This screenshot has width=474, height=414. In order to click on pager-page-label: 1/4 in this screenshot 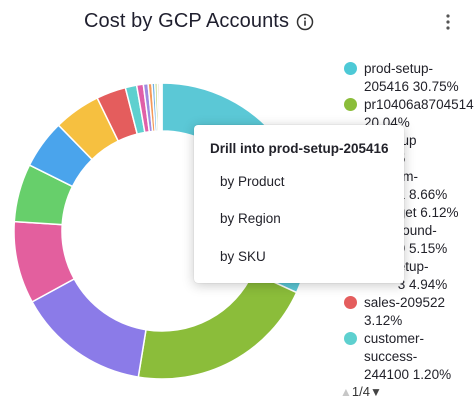, I will do `click(360, 391)`.